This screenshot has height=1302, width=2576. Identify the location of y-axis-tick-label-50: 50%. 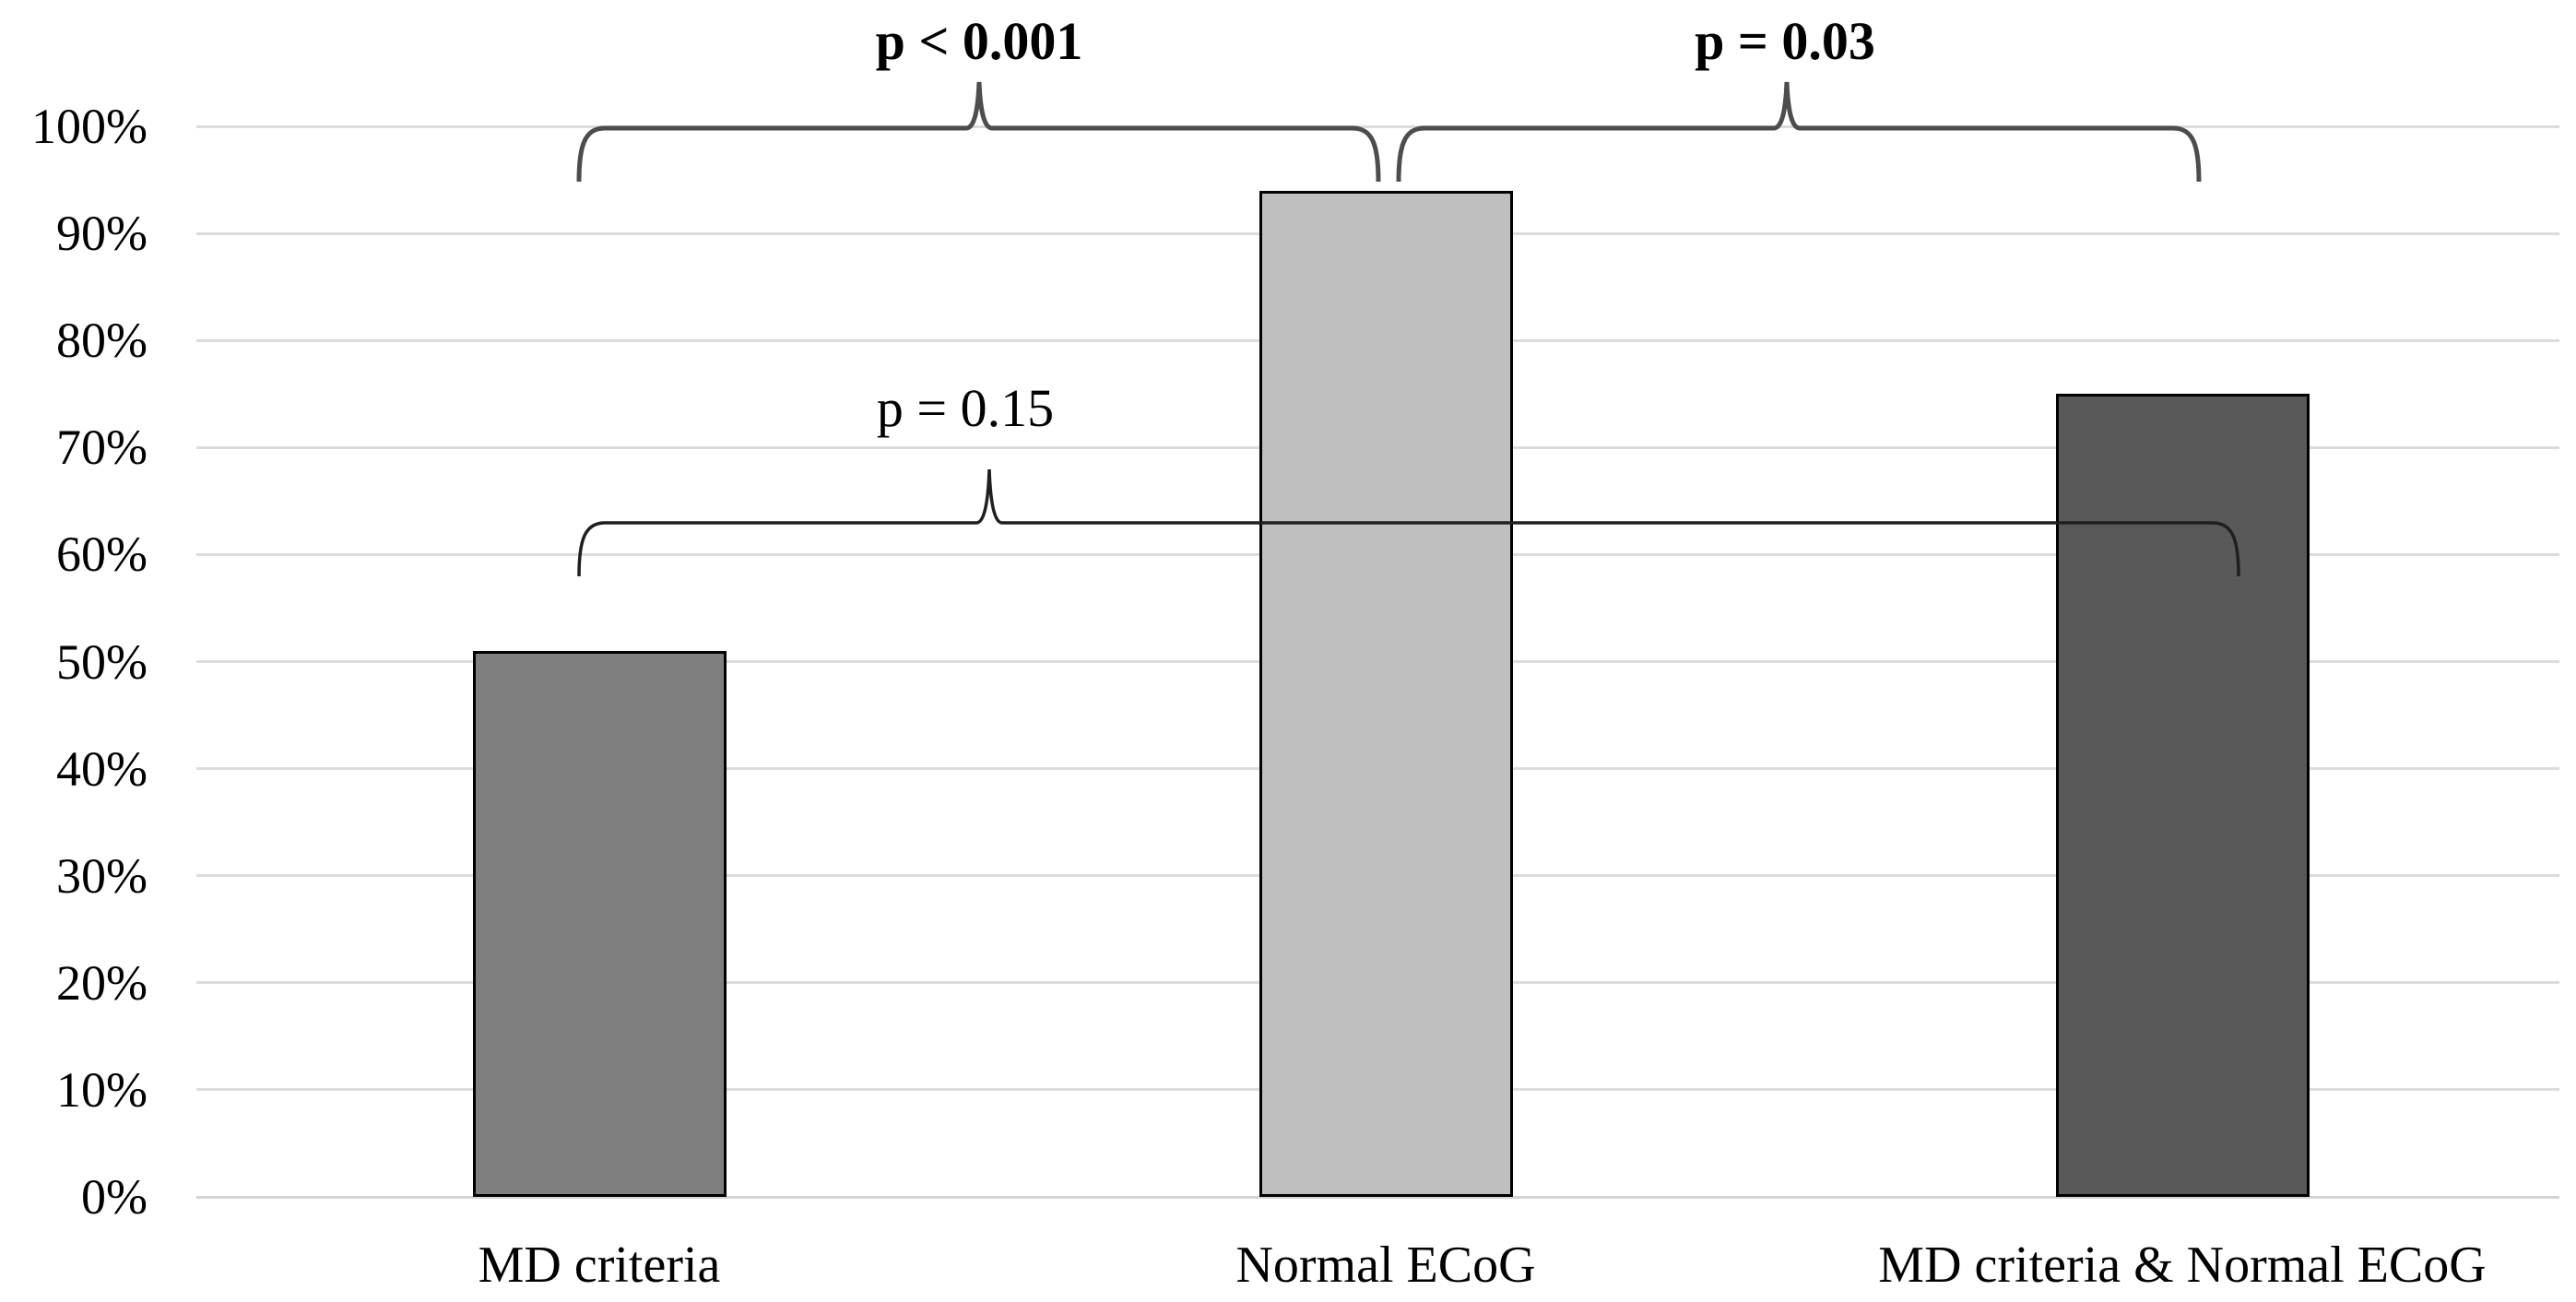
(102, 661).